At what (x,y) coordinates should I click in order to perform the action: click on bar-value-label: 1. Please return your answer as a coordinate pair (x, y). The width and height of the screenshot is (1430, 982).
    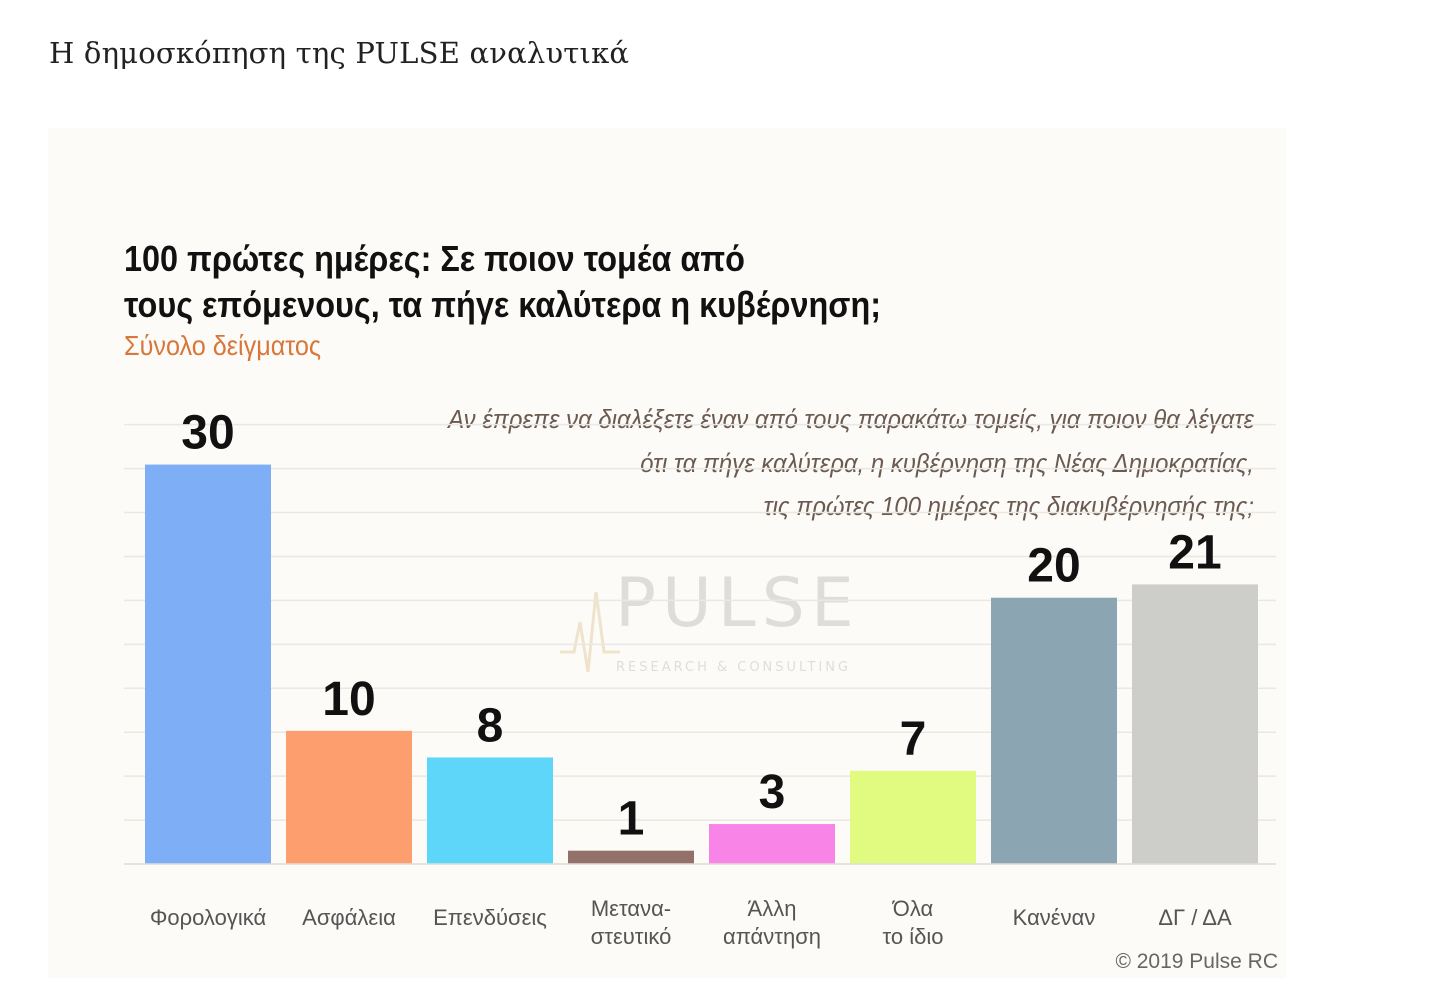
    Looking at the image, I should click on (631, 819).